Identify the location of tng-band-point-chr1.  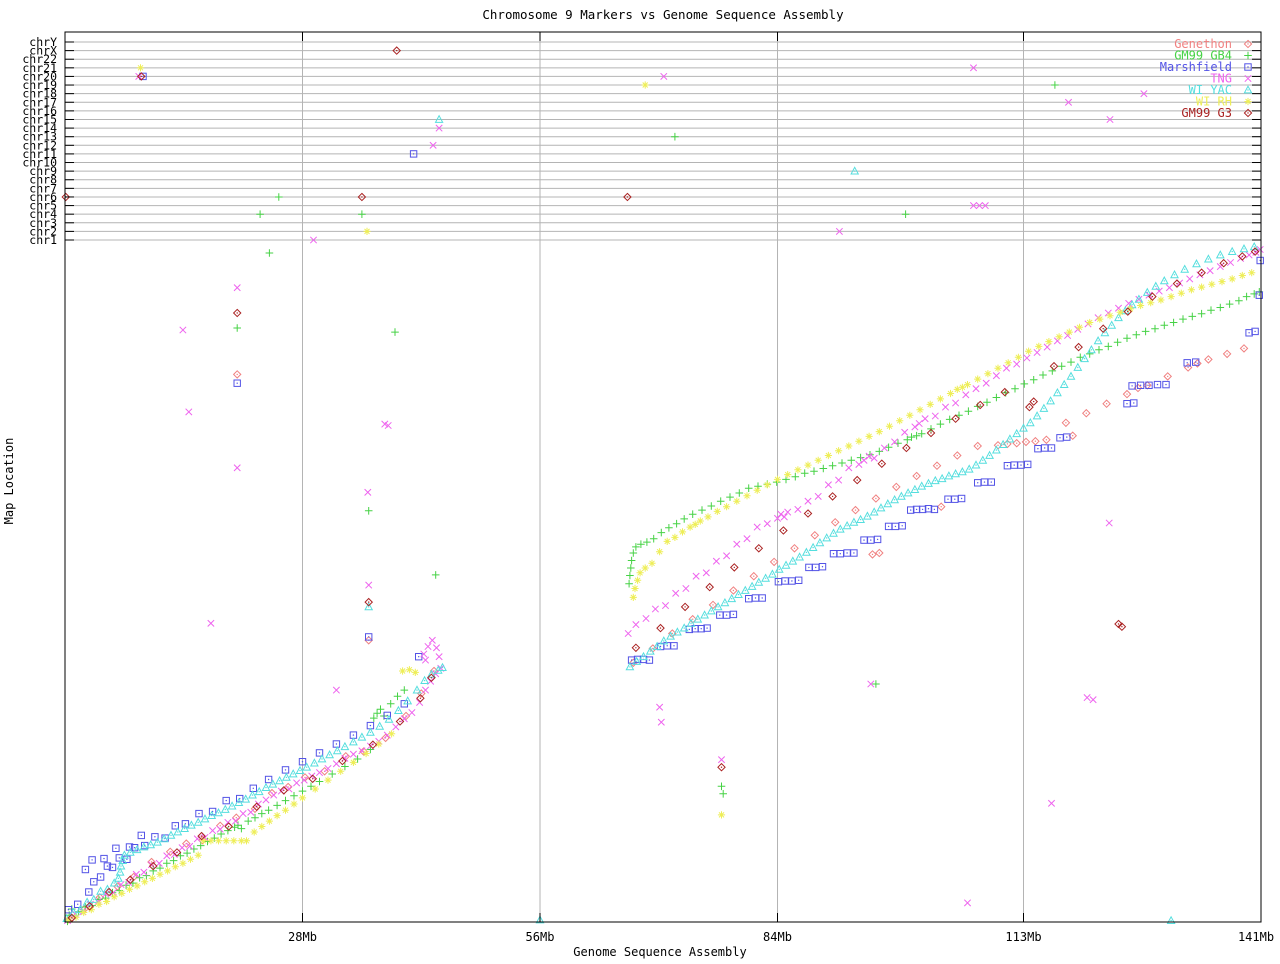
(313, 240).